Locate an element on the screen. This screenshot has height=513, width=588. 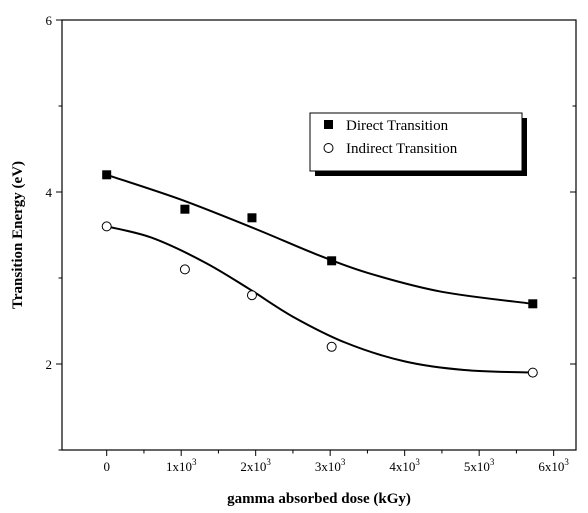
legend: Direct Transition Indirect Transition is located at coordinates (418, 144).